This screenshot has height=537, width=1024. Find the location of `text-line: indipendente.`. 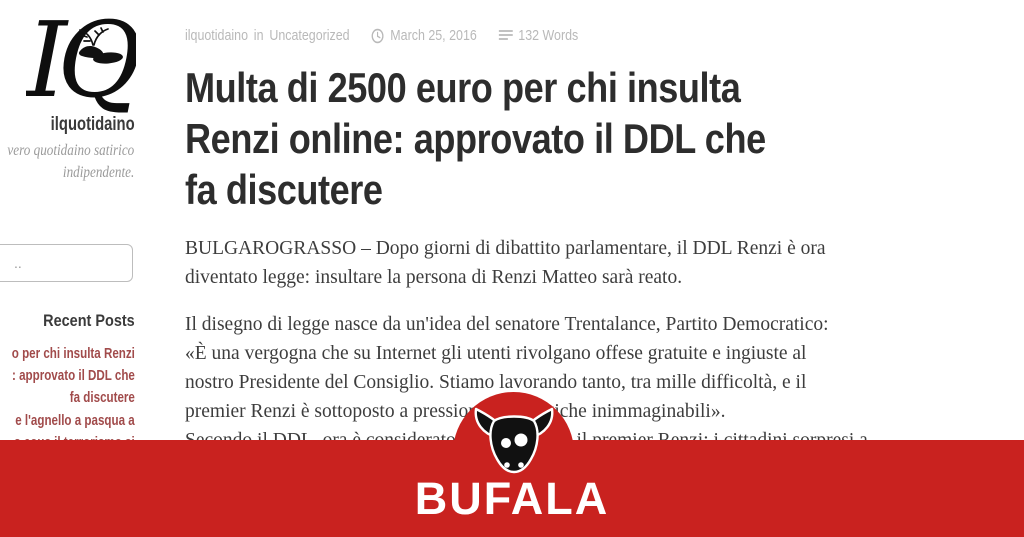

text-line: indipendente. is located at coordinates (98, 172).